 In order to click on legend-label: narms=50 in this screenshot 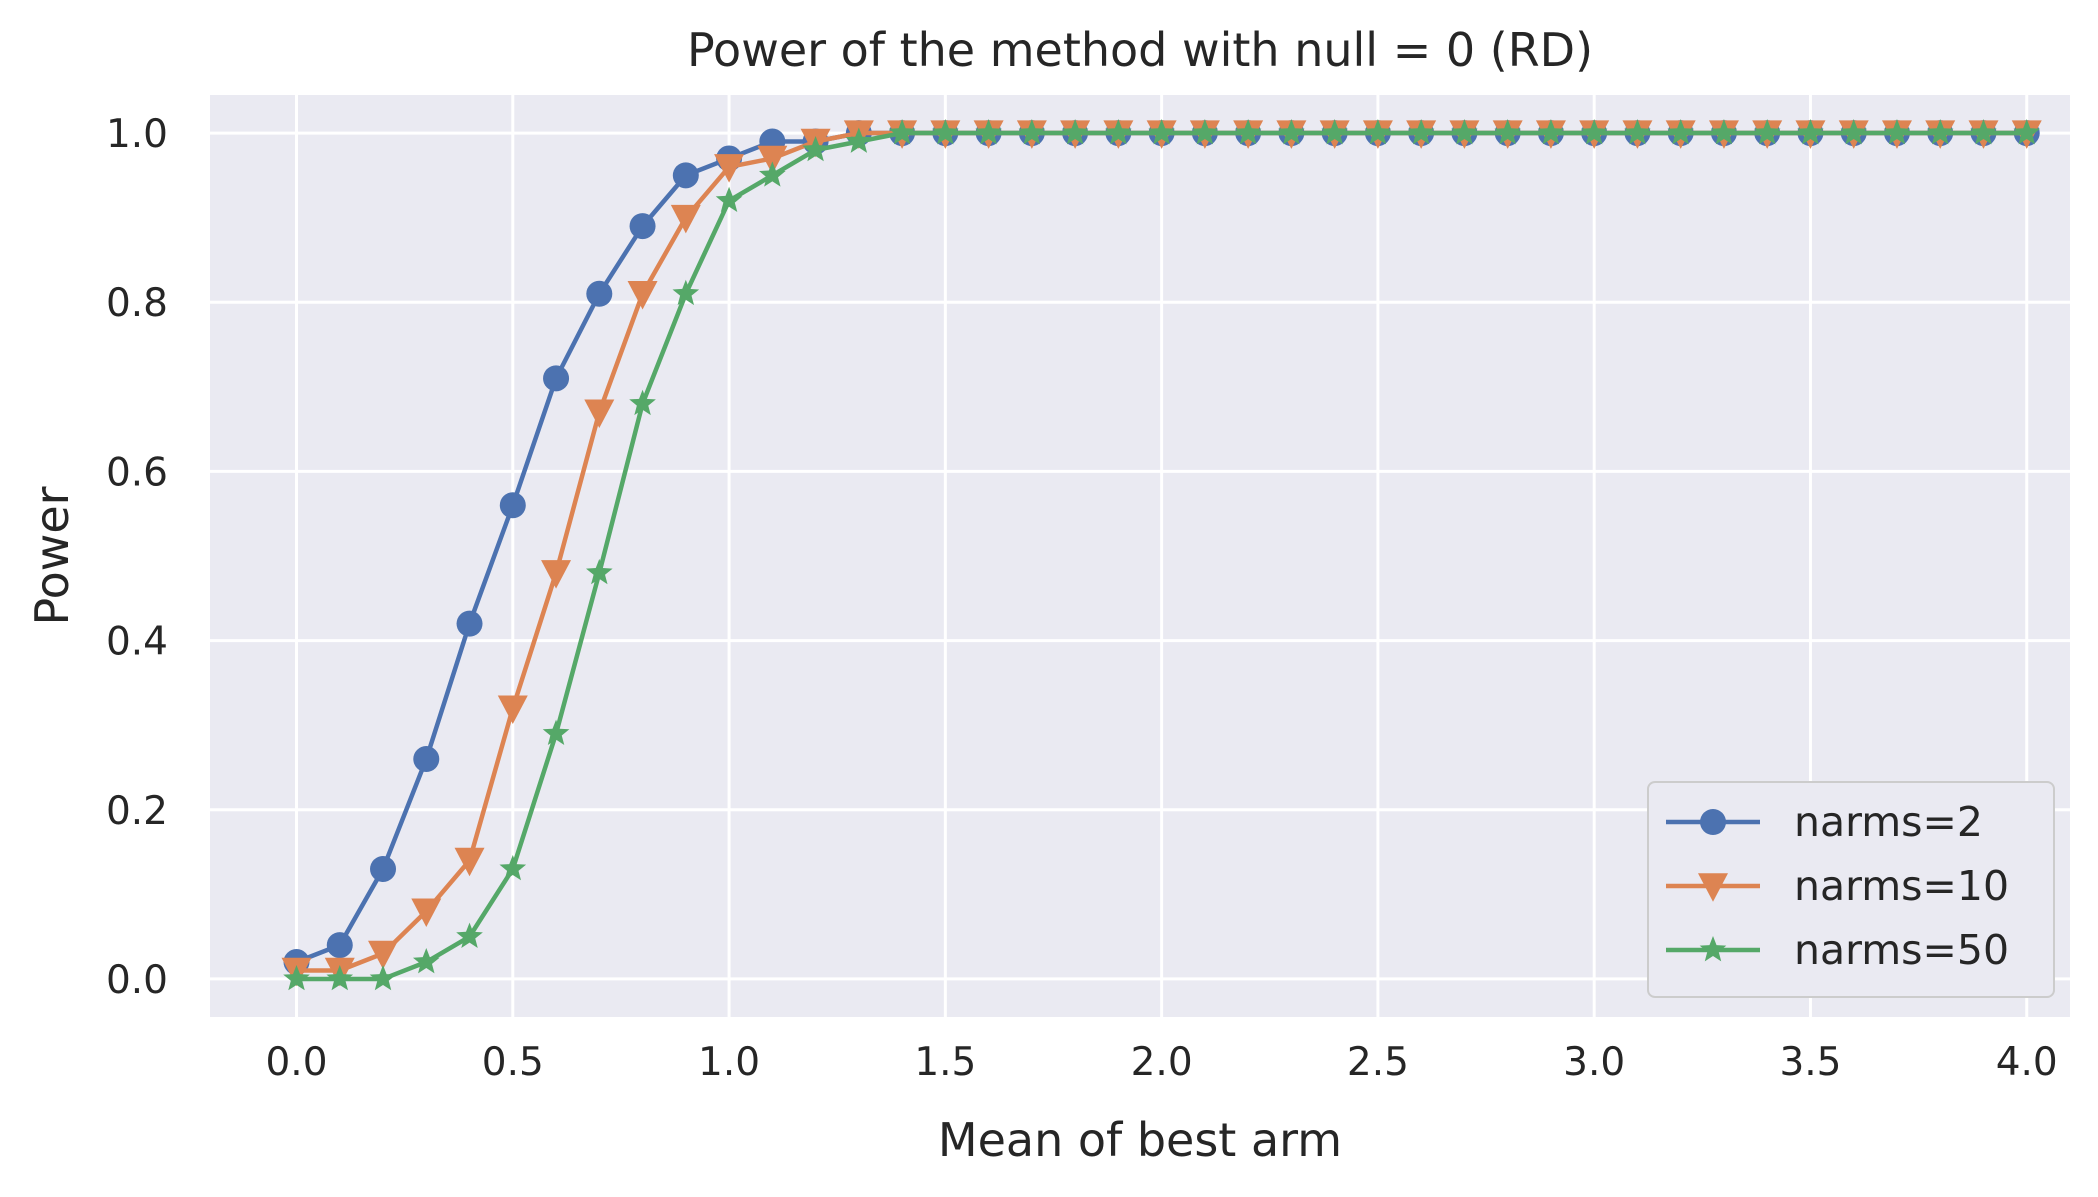, I will do `click(1901, 950)`.